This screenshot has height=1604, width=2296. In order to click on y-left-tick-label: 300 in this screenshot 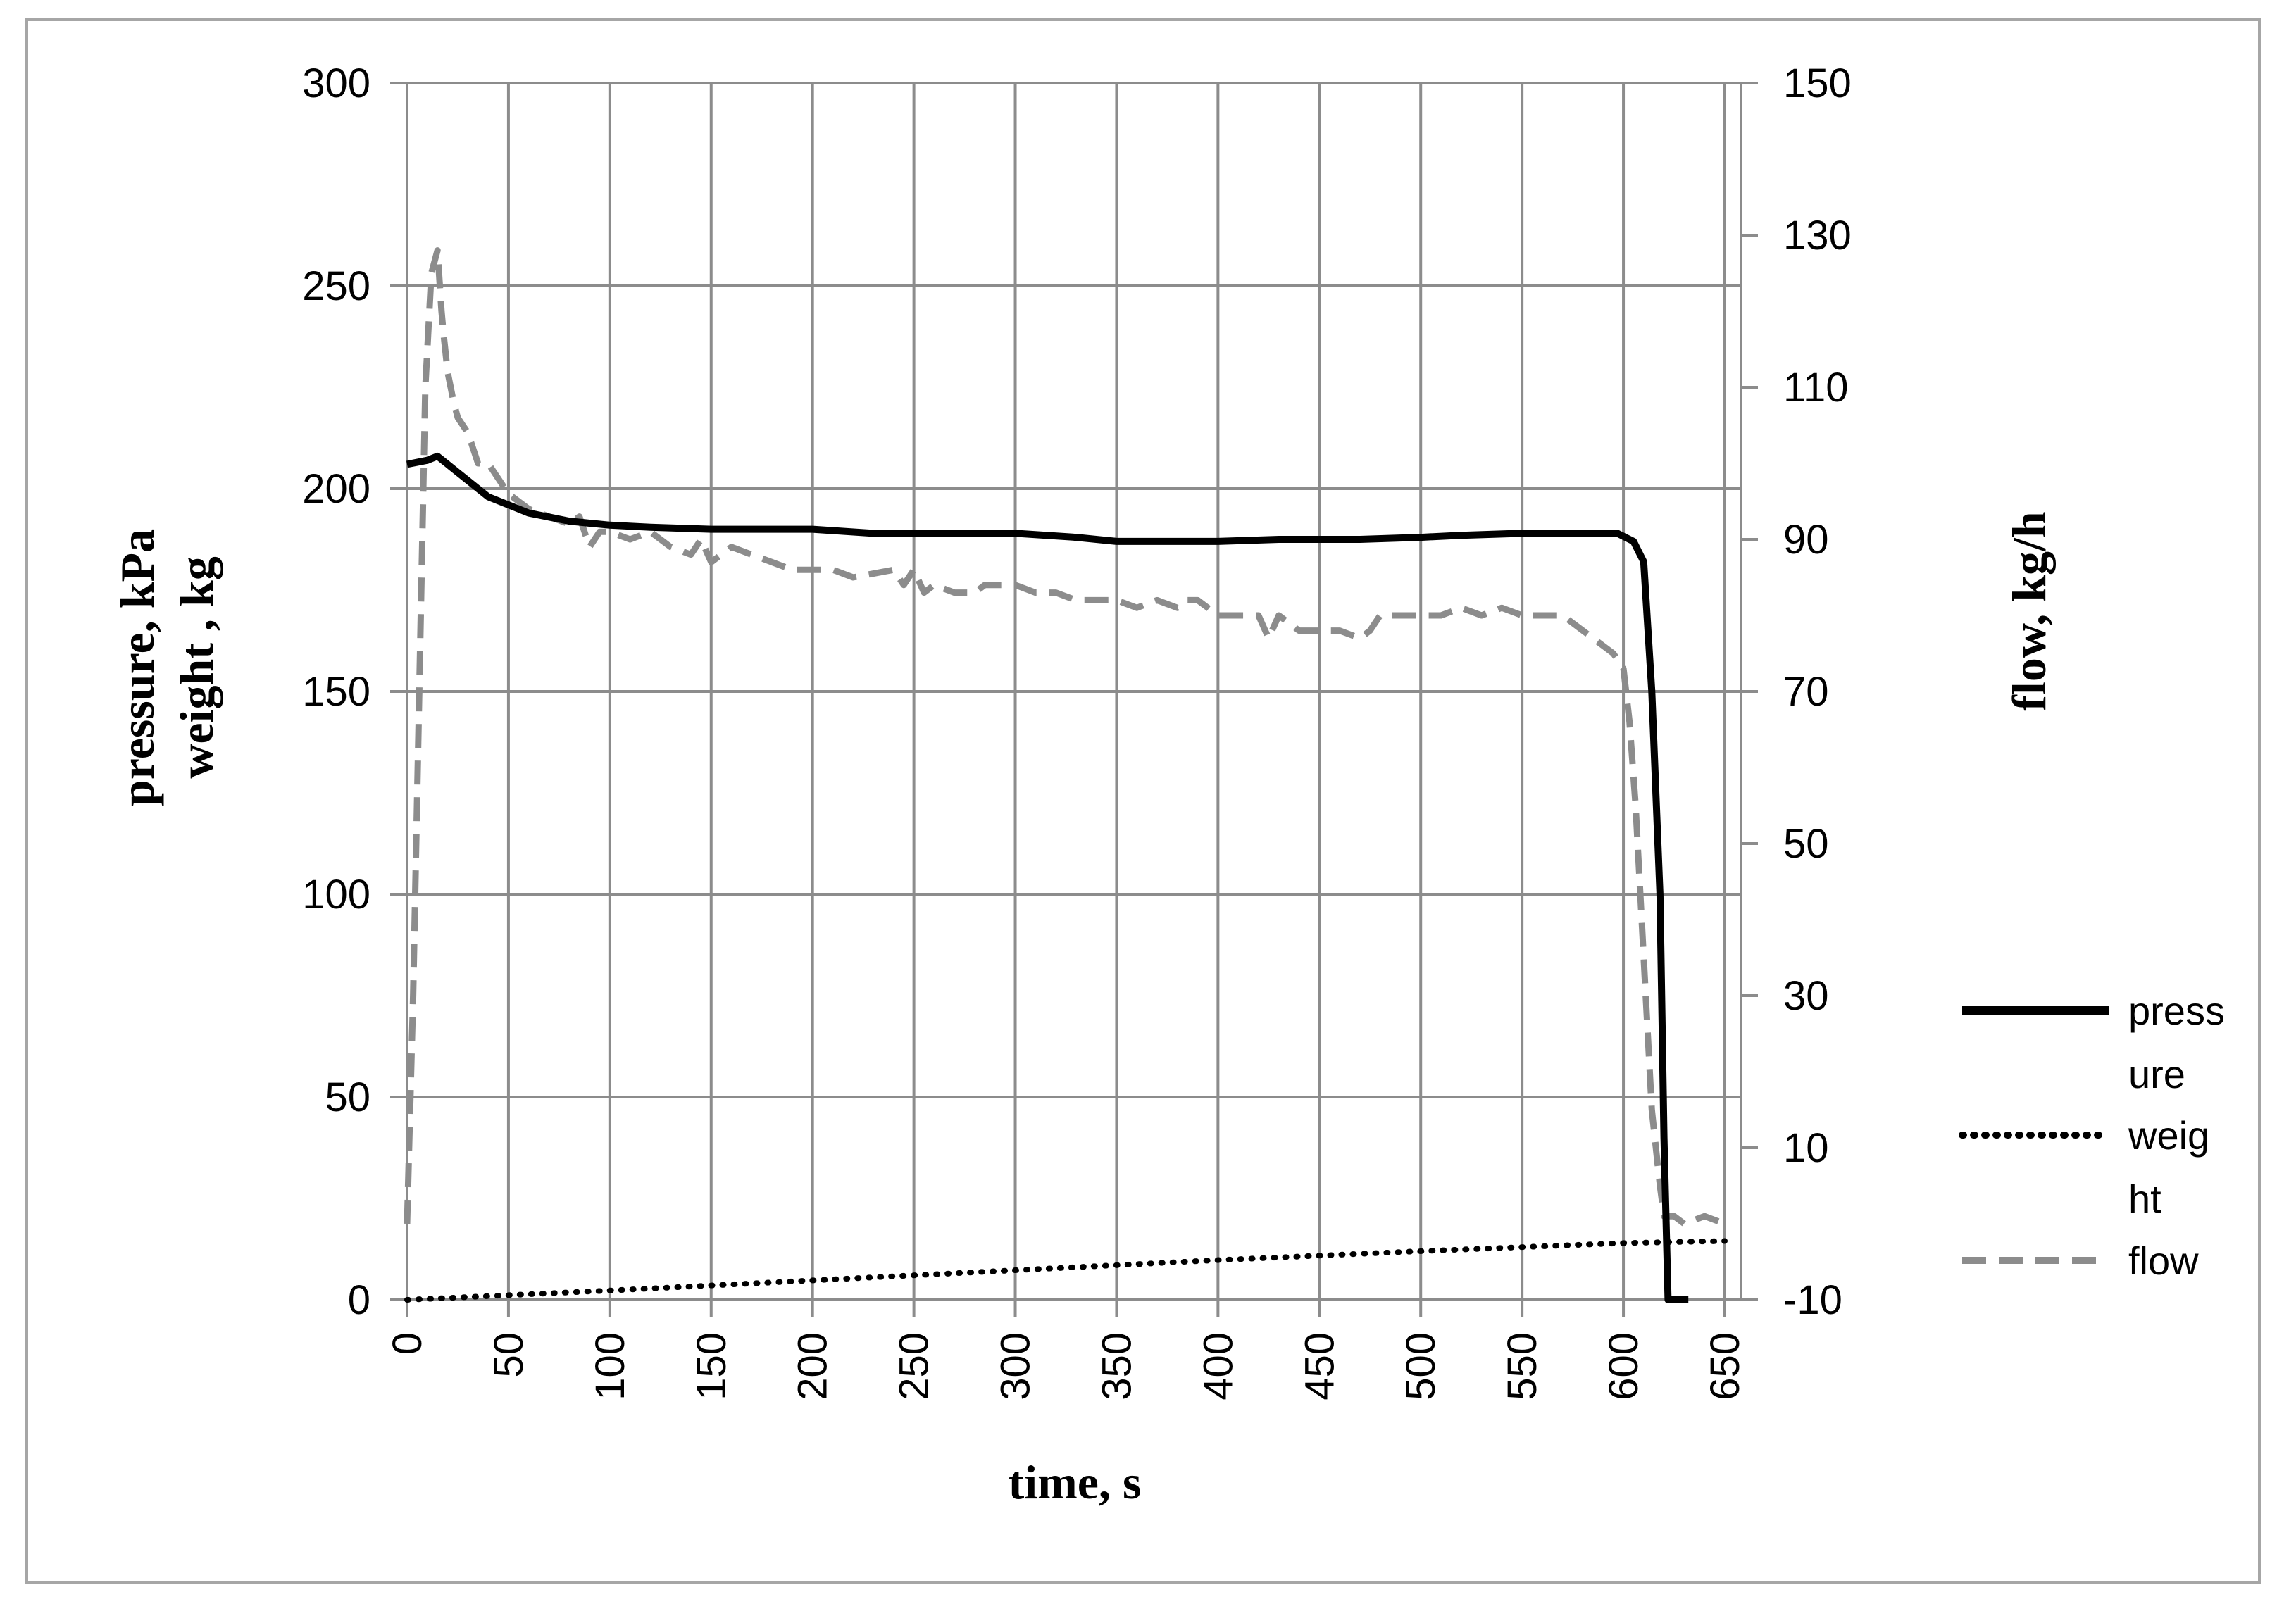, I will do `click(336, 83)`.